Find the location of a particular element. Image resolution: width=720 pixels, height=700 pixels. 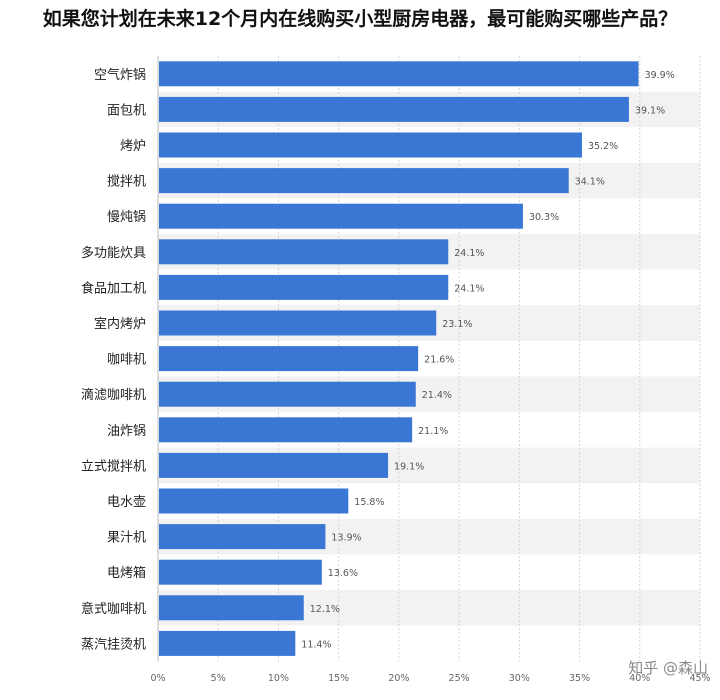

category-label: 食品加工机 is located at coordinates (113, 288).